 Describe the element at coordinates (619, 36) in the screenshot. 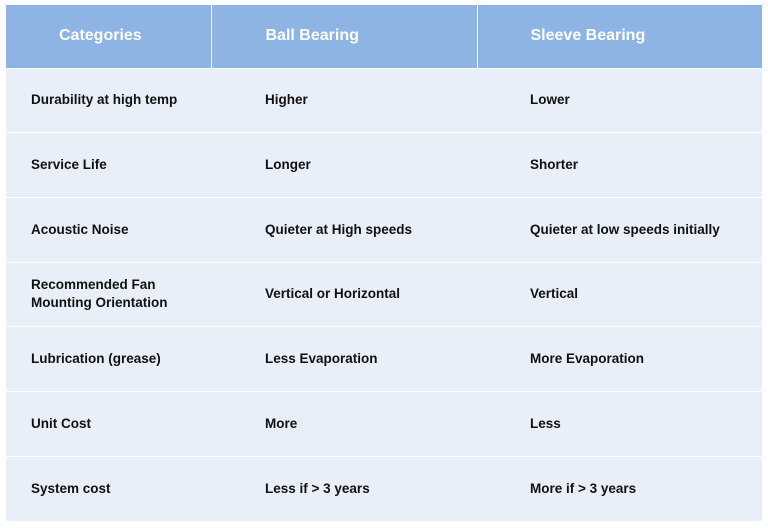

I see `header-cell: Sleeve Bearing` at that location.